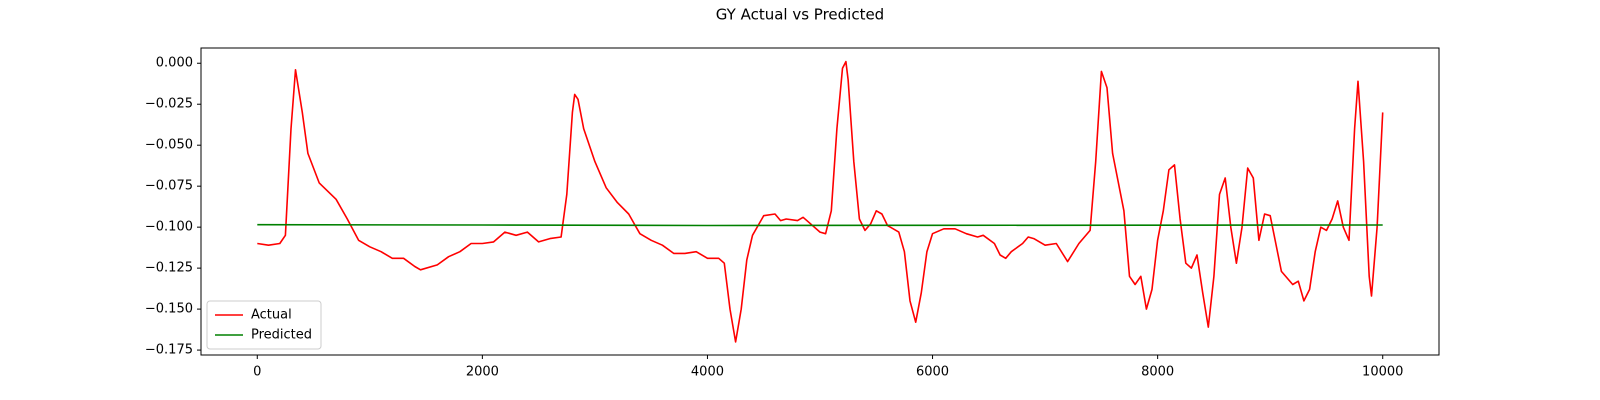 This screenshot has height=400, width=1600. I want to click on y-tick-label: −0.100, so click(169, 227).